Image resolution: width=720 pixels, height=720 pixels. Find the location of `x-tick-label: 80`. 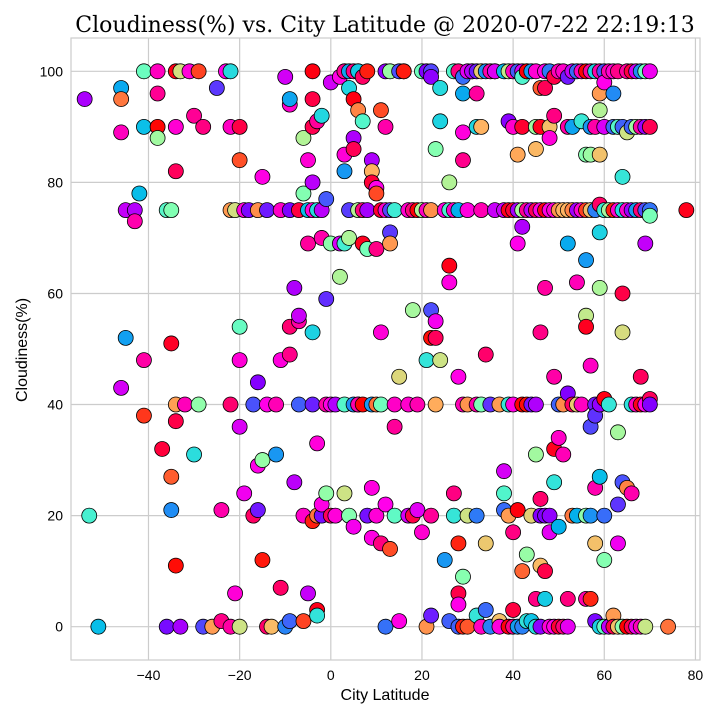

x-tick-label: 80 is located at coordinates (696, 675).